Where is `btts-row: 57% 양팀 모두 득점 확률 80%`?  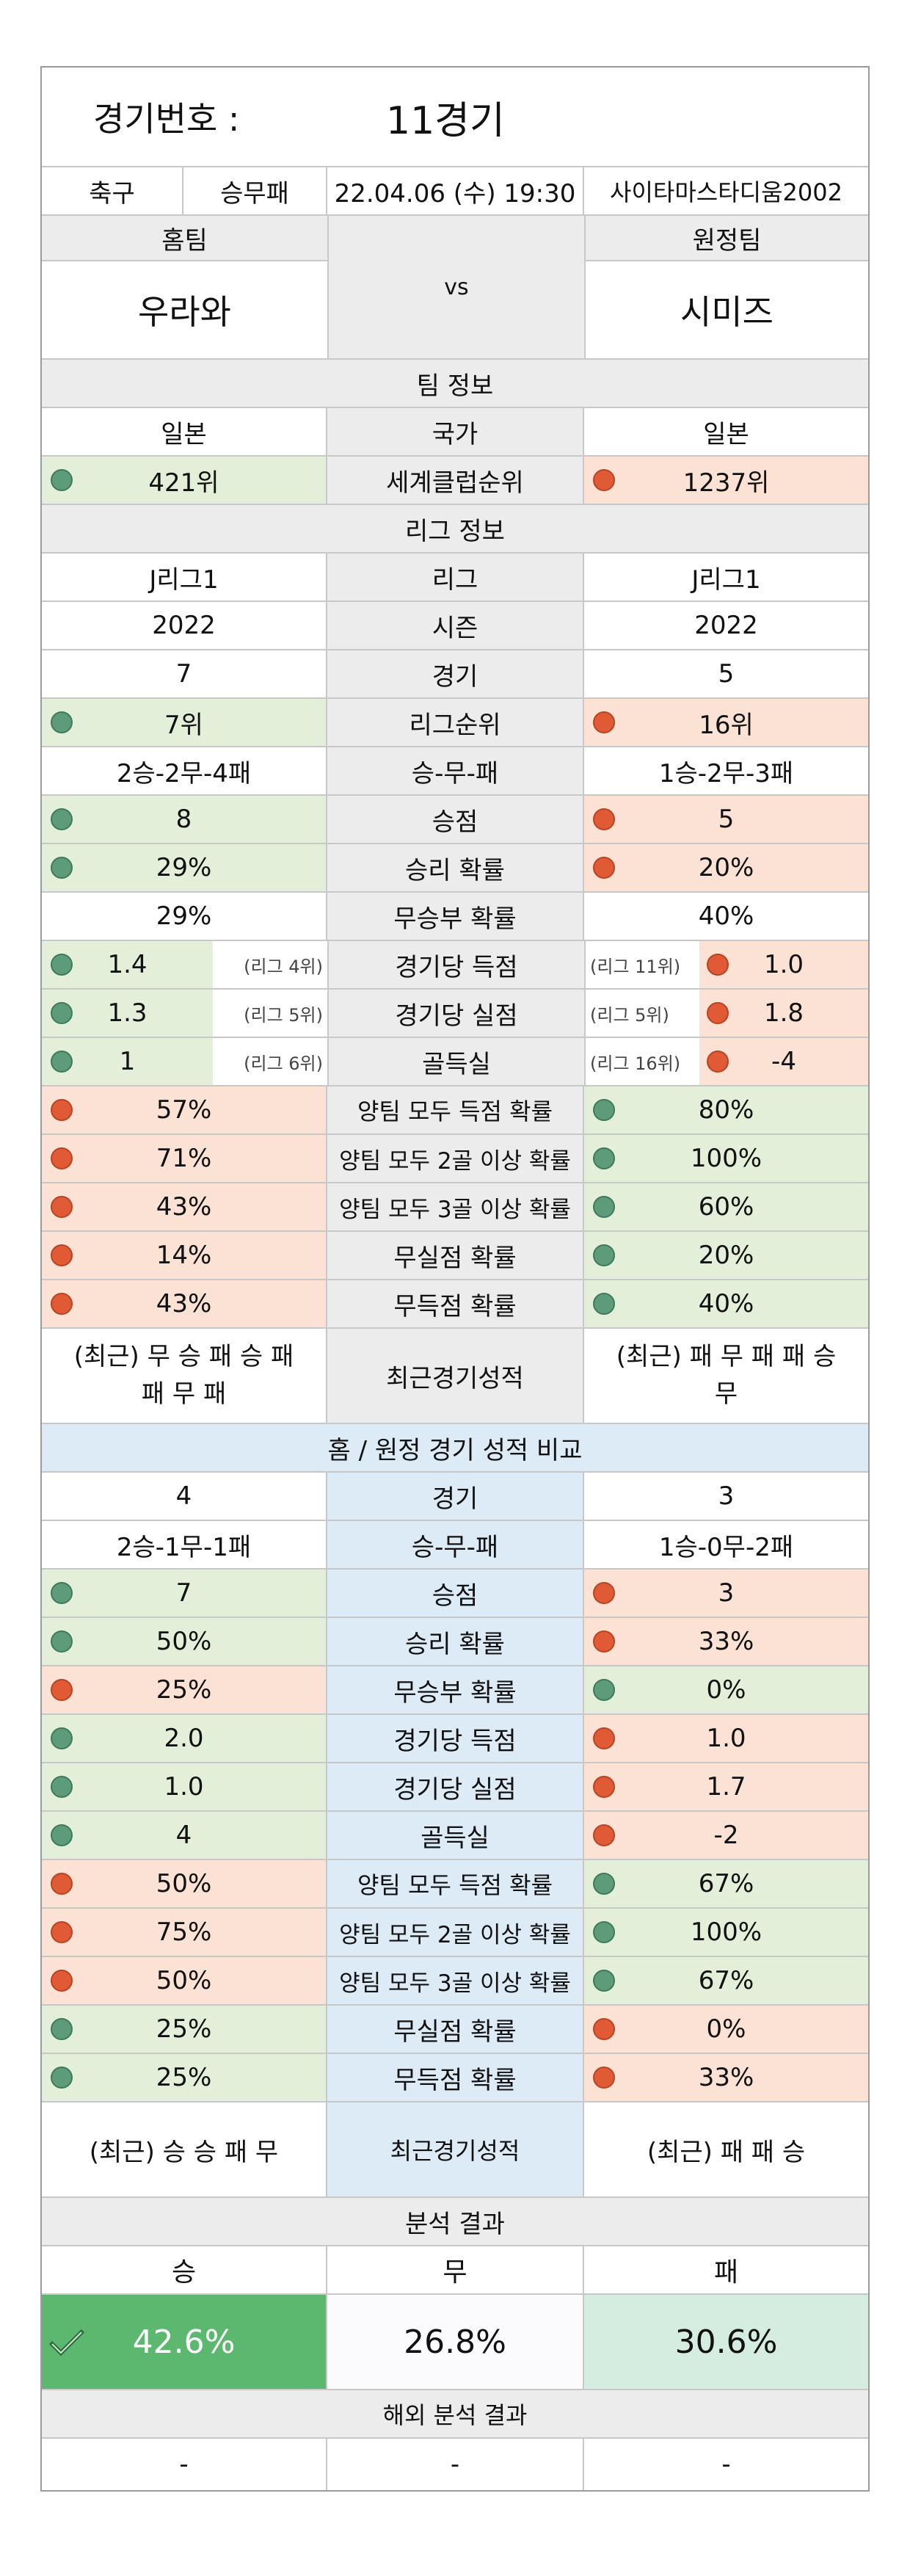
btts-row: 57% 양팀 모두 득점 확률 80% is located at coordinates (455, 1111).